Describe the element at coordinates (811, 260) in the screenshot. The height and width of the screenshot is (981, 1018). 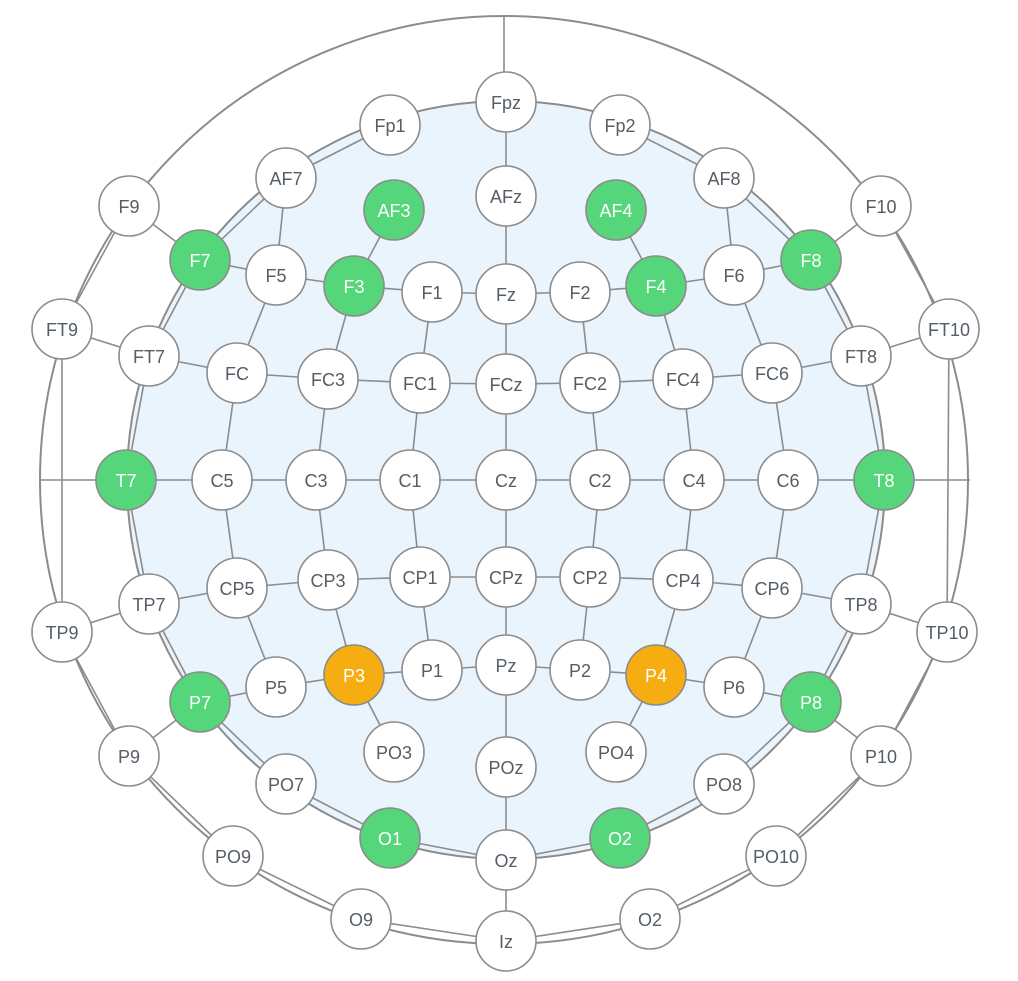
I see `electrode-f8: F8` at that location.